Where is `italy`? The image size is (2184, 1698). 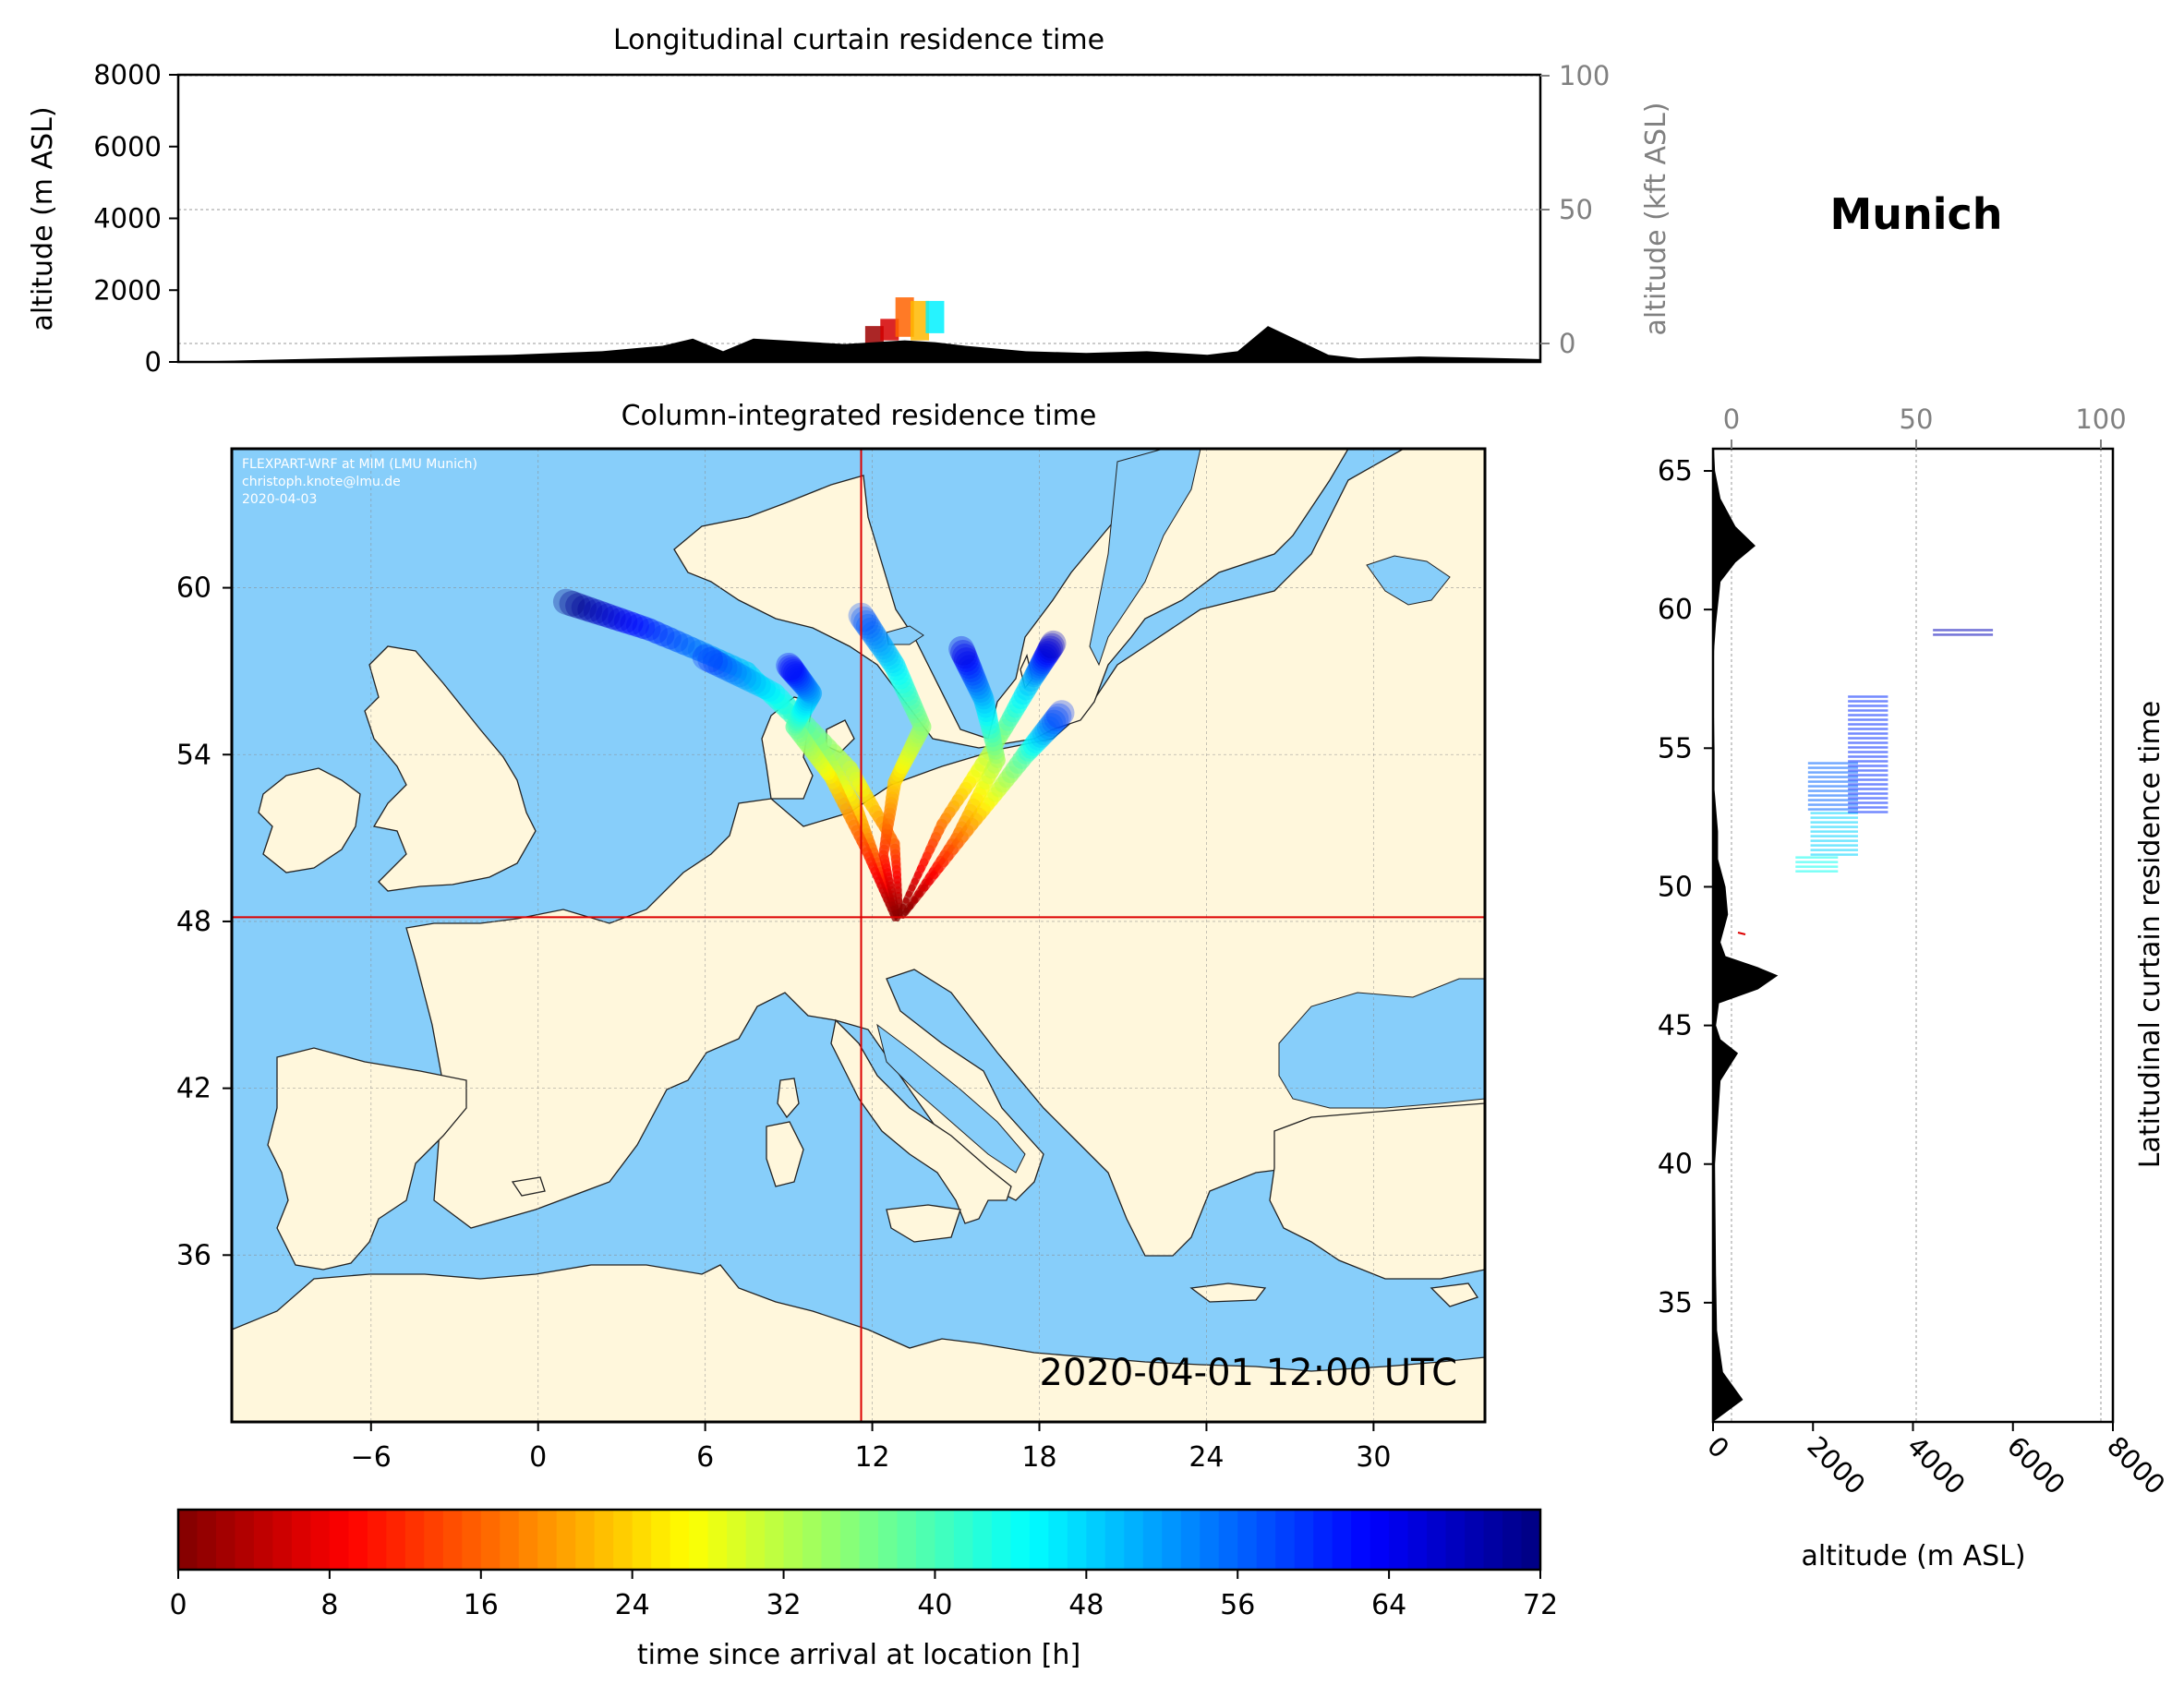 italy is located at coordinates (921, 1121).